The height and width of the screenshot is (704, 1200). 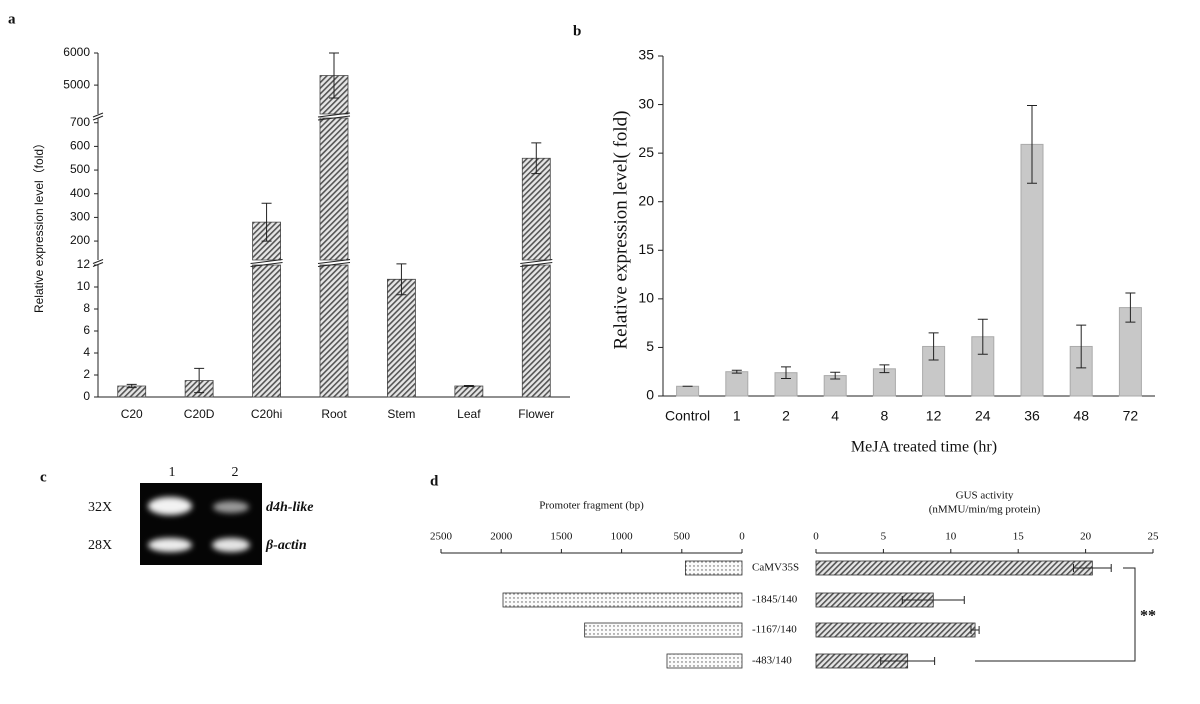 I want to click on y-tick-label: 12, so click(x=84, y=264).